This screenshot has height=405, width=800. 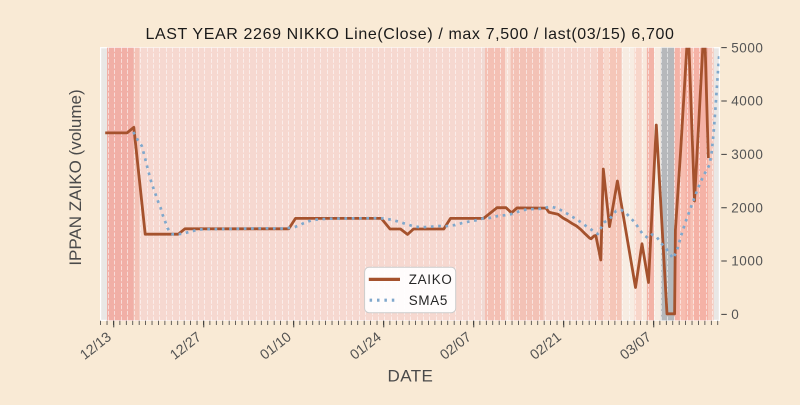 I want to click on svg-text: 5000, so click(x=747, y=47).